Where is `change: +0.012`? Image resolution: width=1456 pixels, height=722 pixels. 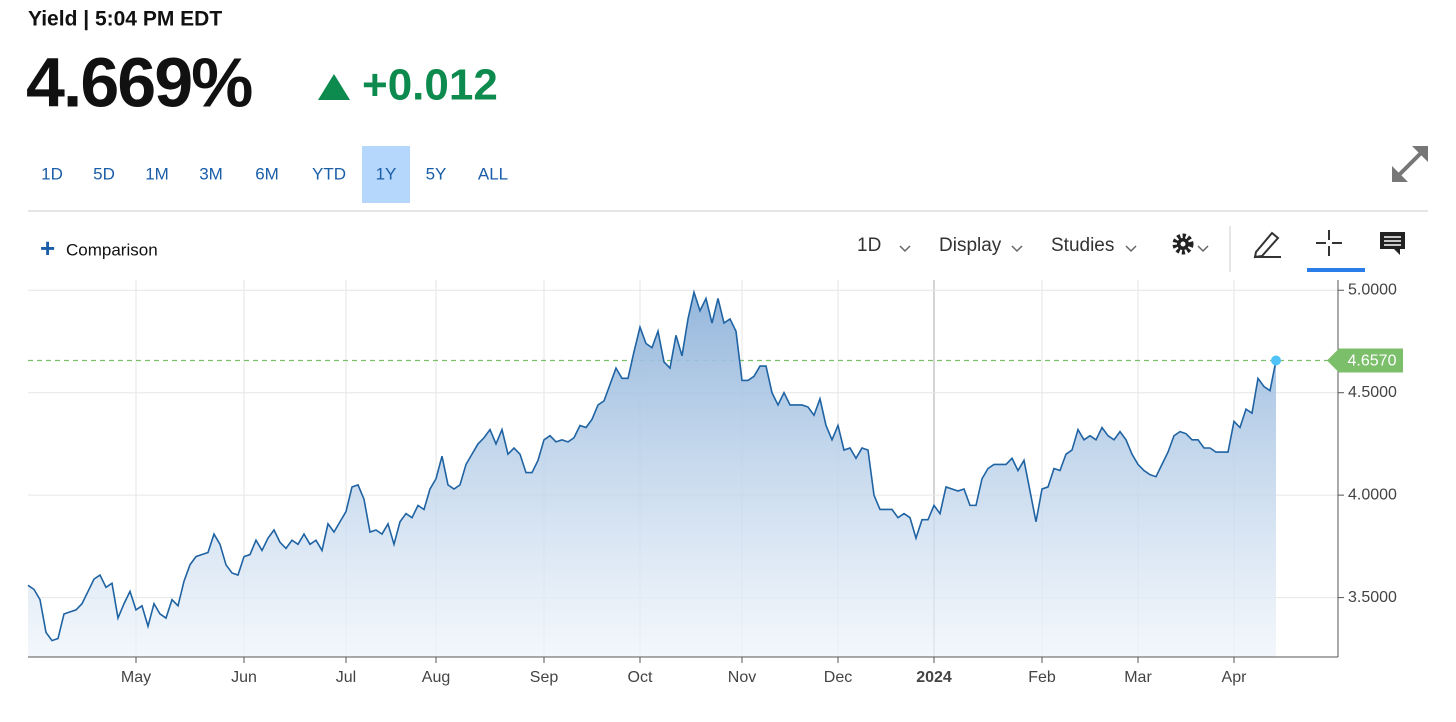 change: +0.012 is located at coordinates (430, 85).